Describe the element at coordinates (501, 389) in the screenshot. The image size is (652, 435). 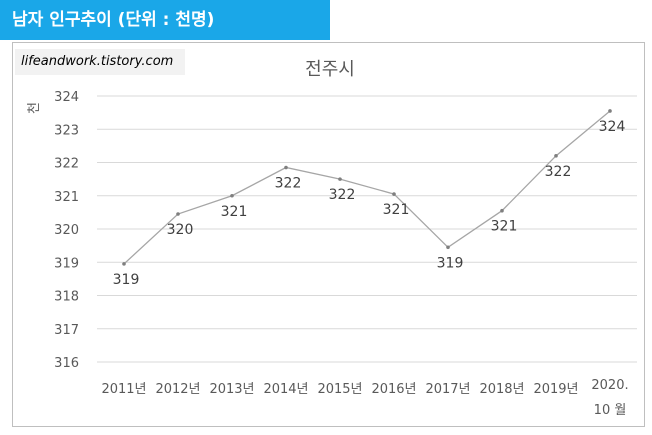
I see `x-tick-label: 2018년` at that location.